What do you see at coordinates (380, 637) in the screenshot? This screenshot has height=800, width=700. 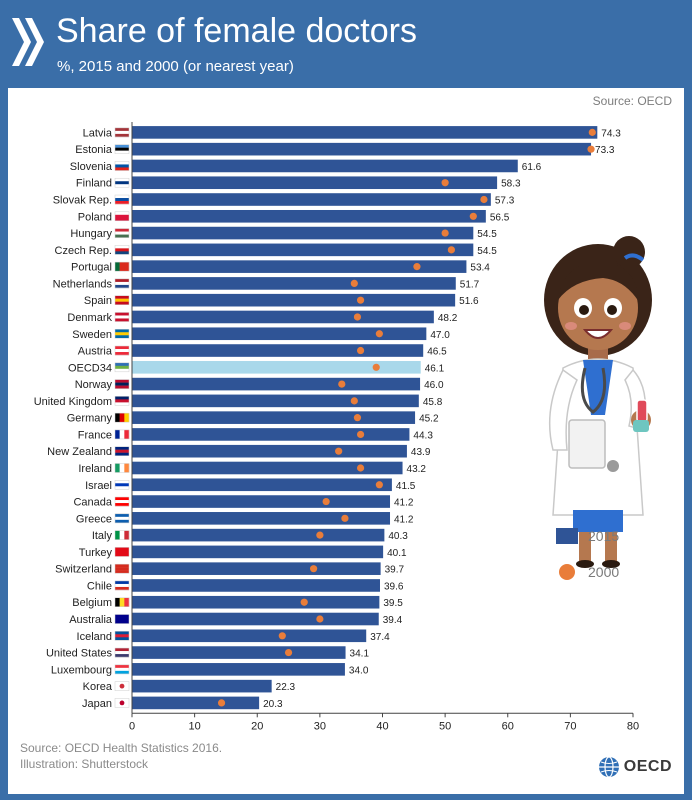 I see `bar-value-label: 37.4` at bounding box center [380, 637].